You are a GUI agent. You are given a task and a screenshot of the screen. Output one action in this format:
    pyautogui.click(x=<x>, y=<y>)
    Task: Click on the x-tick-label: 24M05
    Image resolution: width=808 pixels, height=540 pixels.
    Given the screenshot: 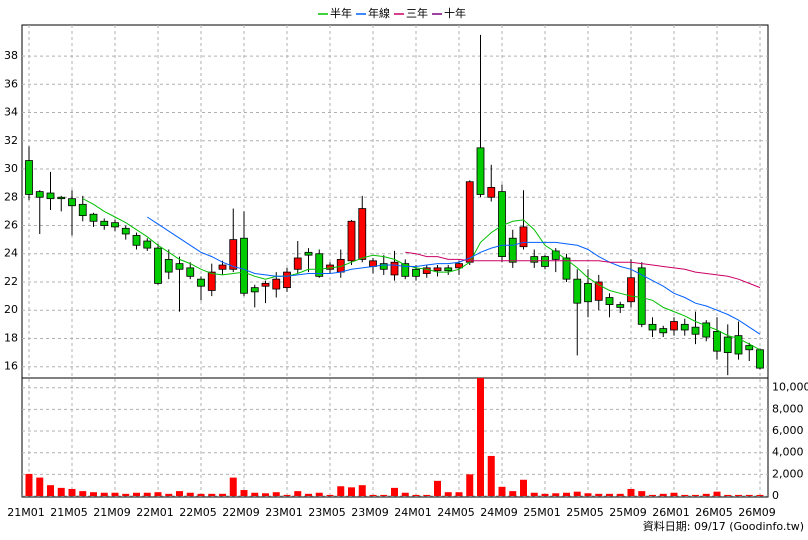 What is the action you would take?
    pyautogui.click(x=456, y=512)
    